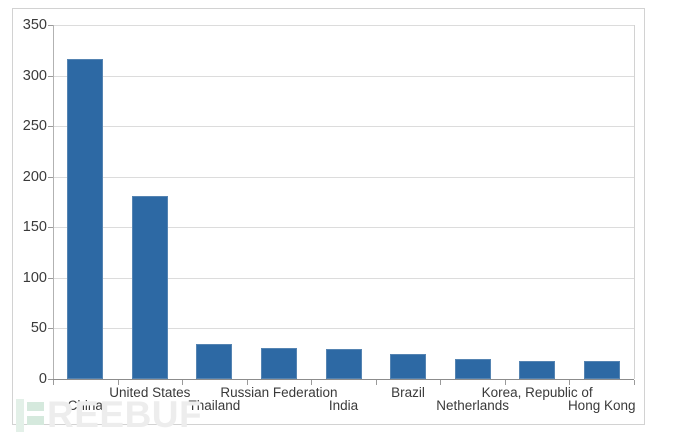  I want to click on plot-right-border, so click(634, 202).